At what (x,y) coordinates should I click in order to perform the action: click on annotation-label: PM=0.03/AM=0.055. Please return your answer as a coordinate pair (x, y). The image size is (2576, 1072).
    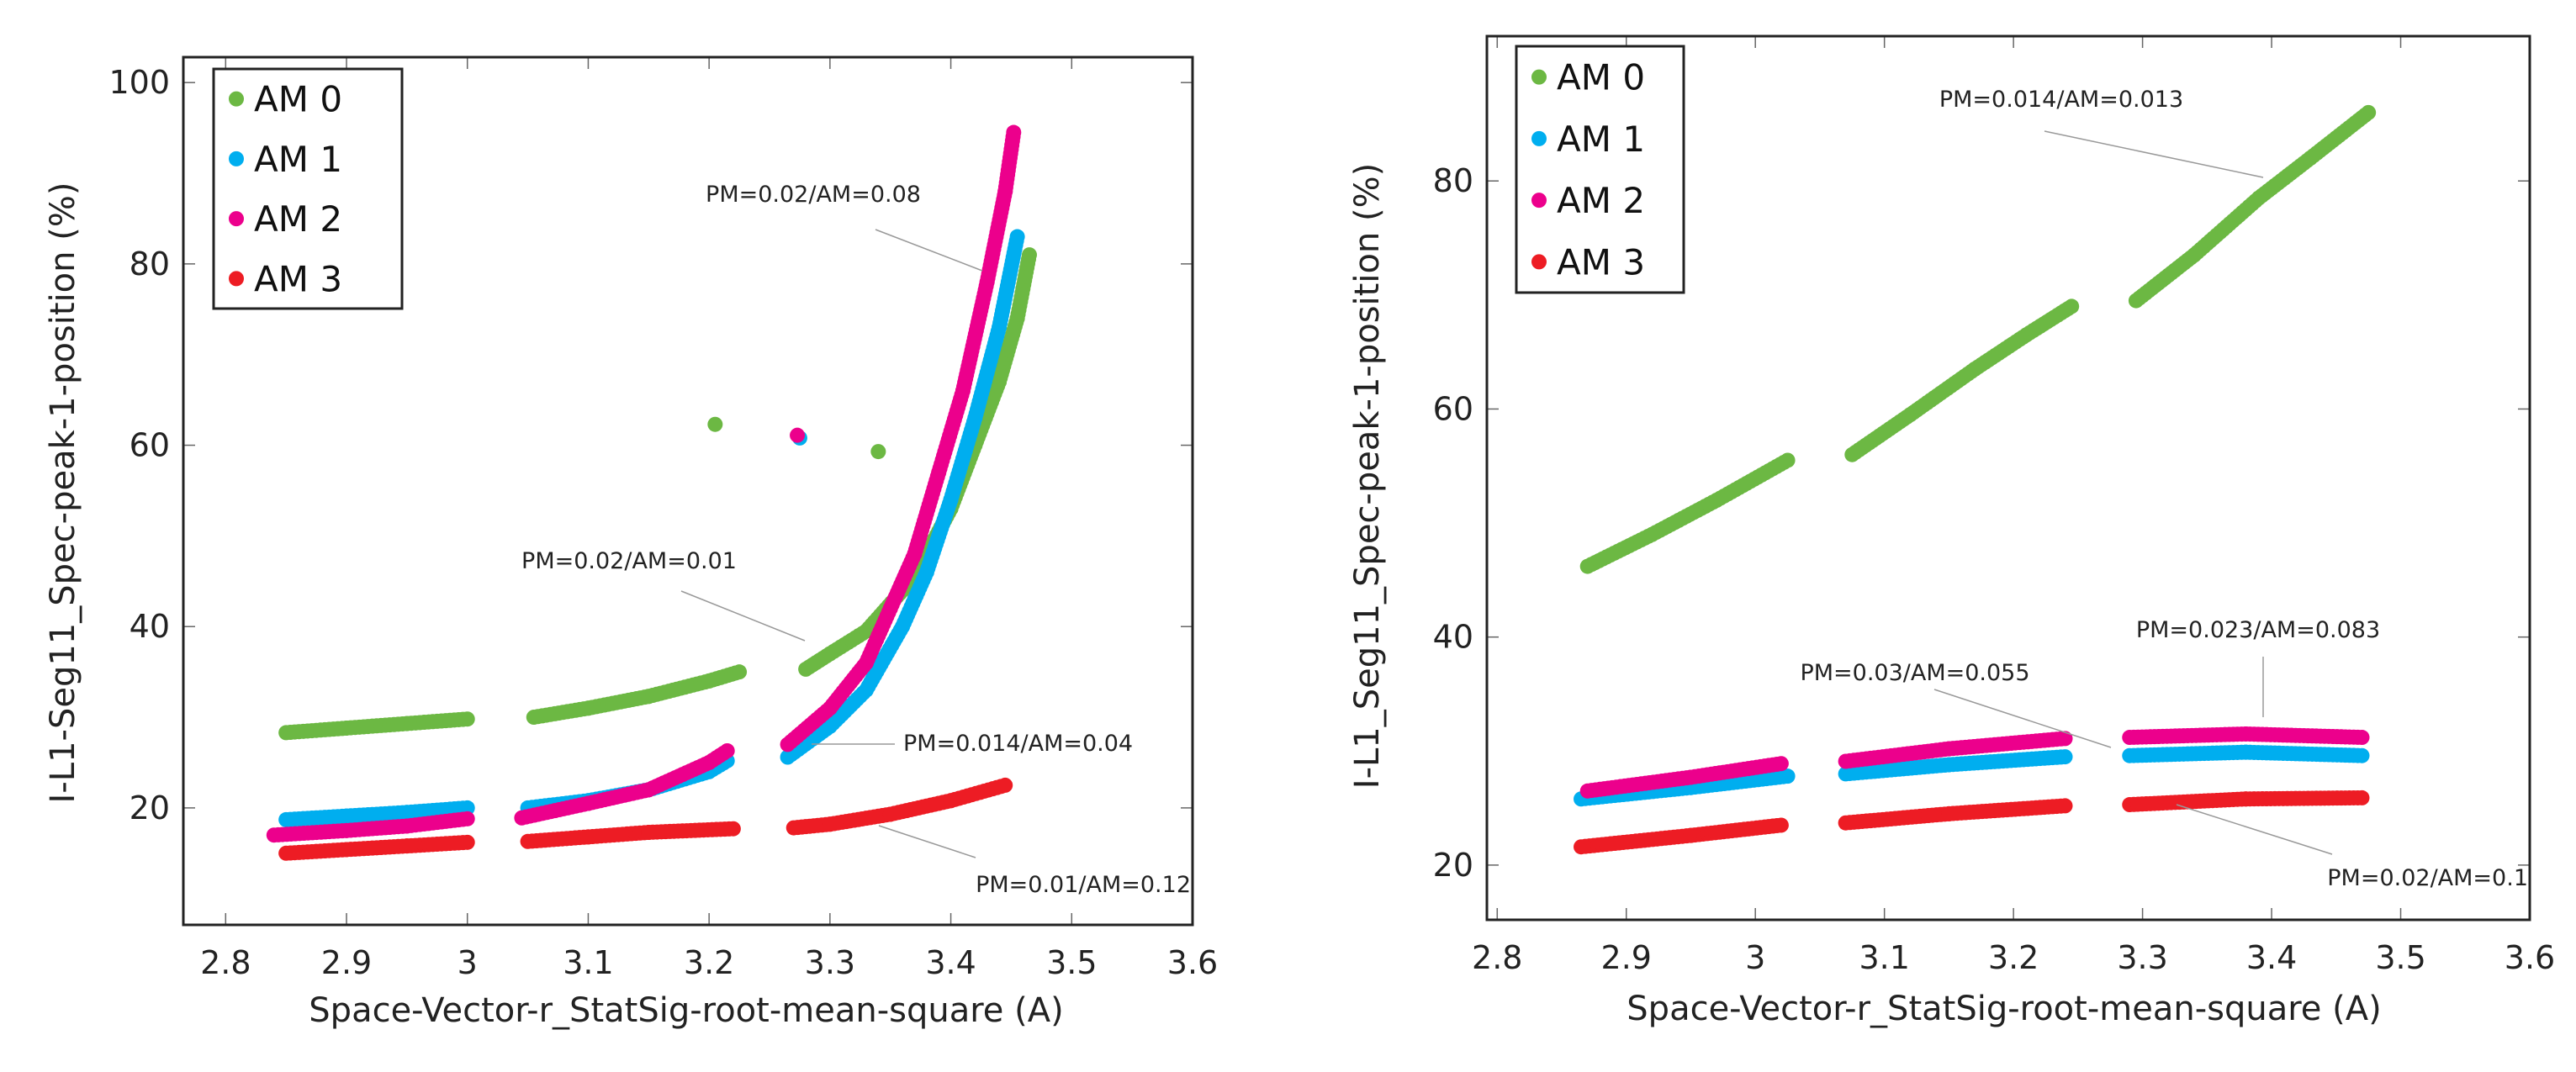
    Looking at the image, I should click on (1914, 673).